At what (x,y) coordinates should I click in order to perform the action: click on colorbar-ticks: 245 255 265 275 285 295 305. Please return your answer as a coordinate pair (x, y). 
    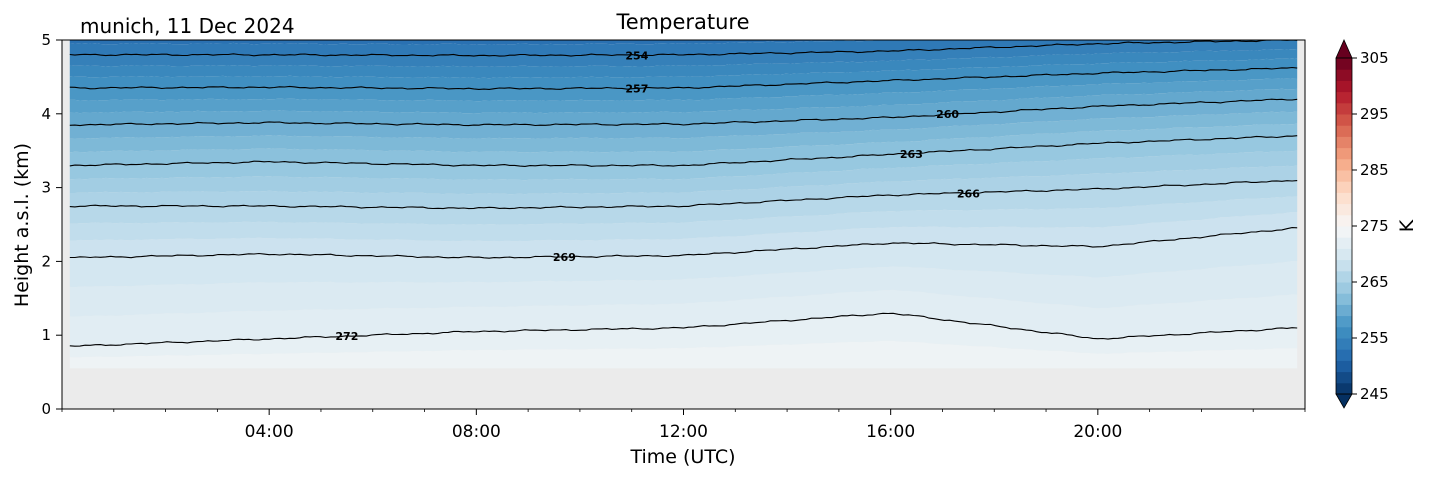
    Looking at the image, I should click on (1370, 226).